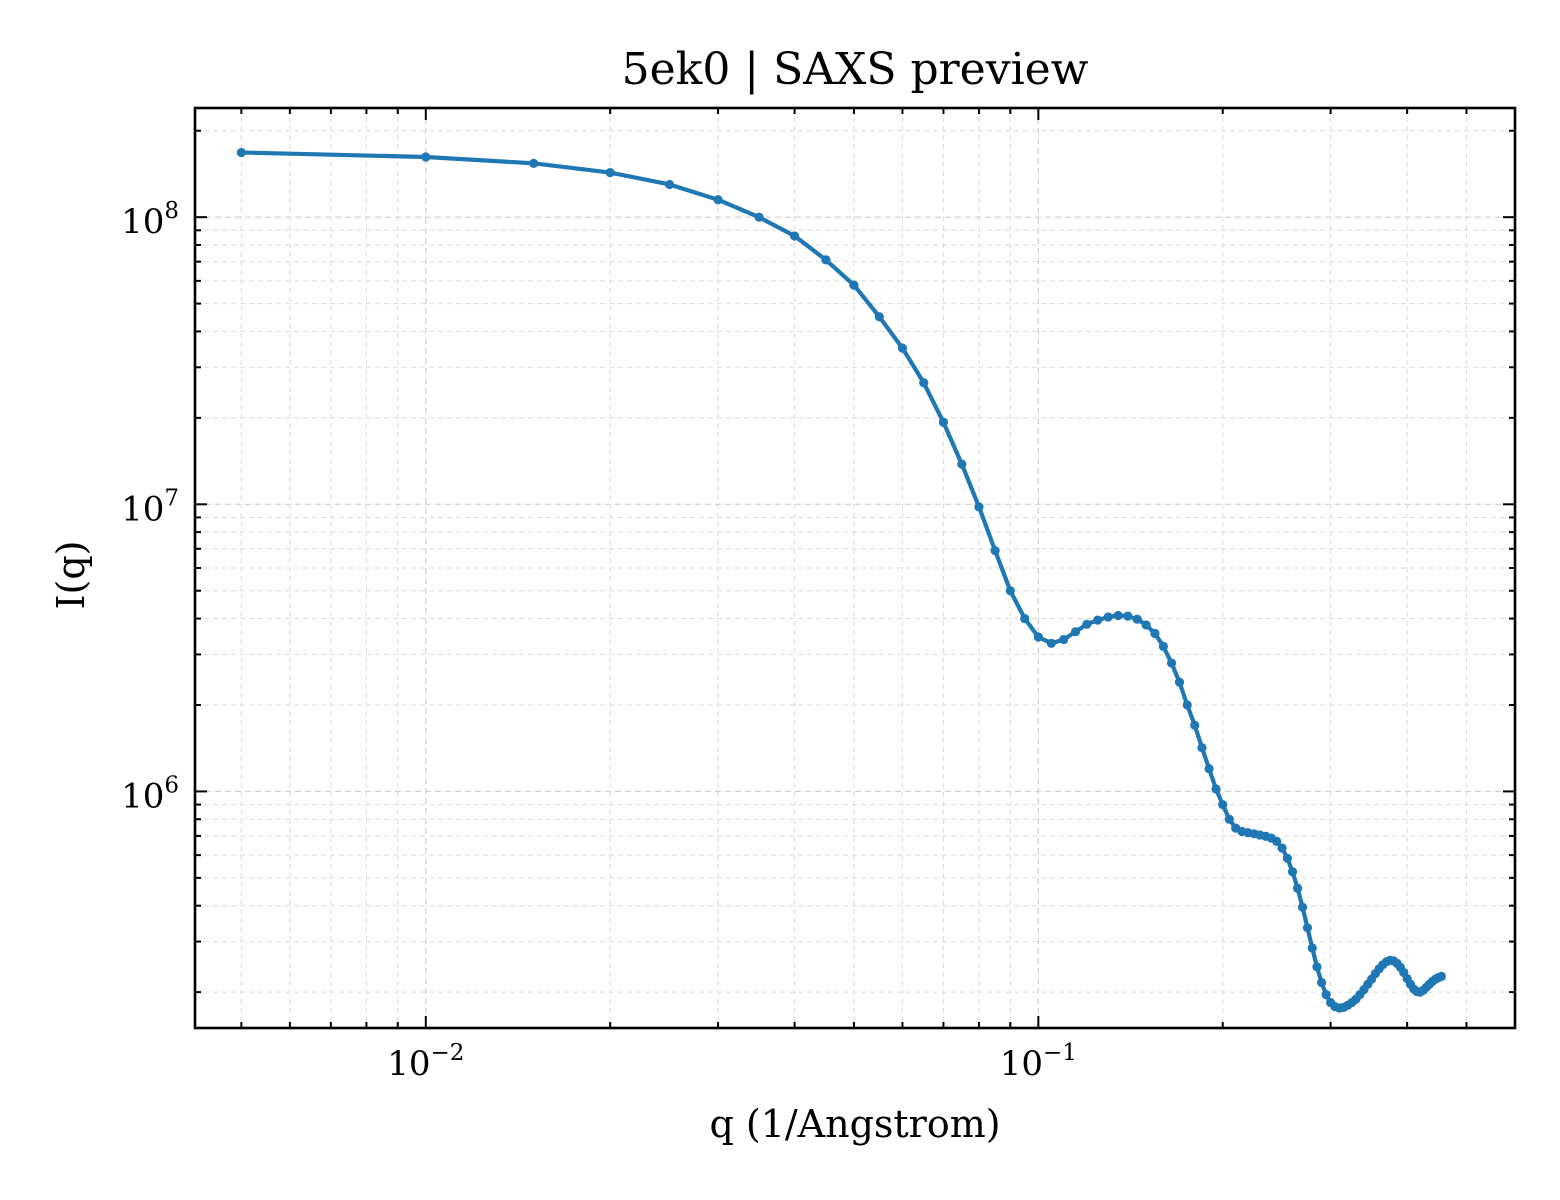  Describe the element at coordinates (171, 785) in the screenshot. I see `y-tick-label-exponent: 6` at that location.